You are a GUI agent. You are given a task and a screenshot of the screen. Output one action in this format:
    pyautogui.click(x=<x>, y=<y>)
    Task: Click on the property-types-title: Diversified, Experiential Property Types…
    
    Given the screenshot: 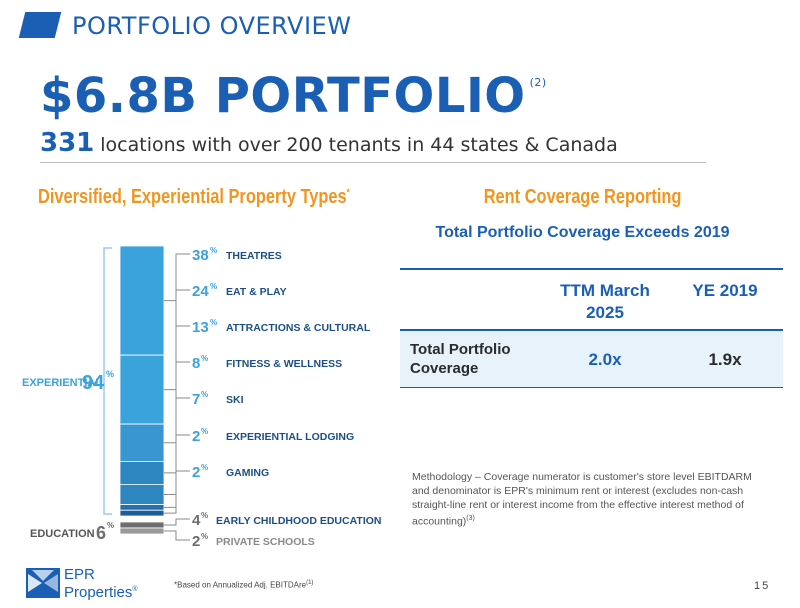 What is the action you would take?
    pyautogui.click(x=194, y=197)
    